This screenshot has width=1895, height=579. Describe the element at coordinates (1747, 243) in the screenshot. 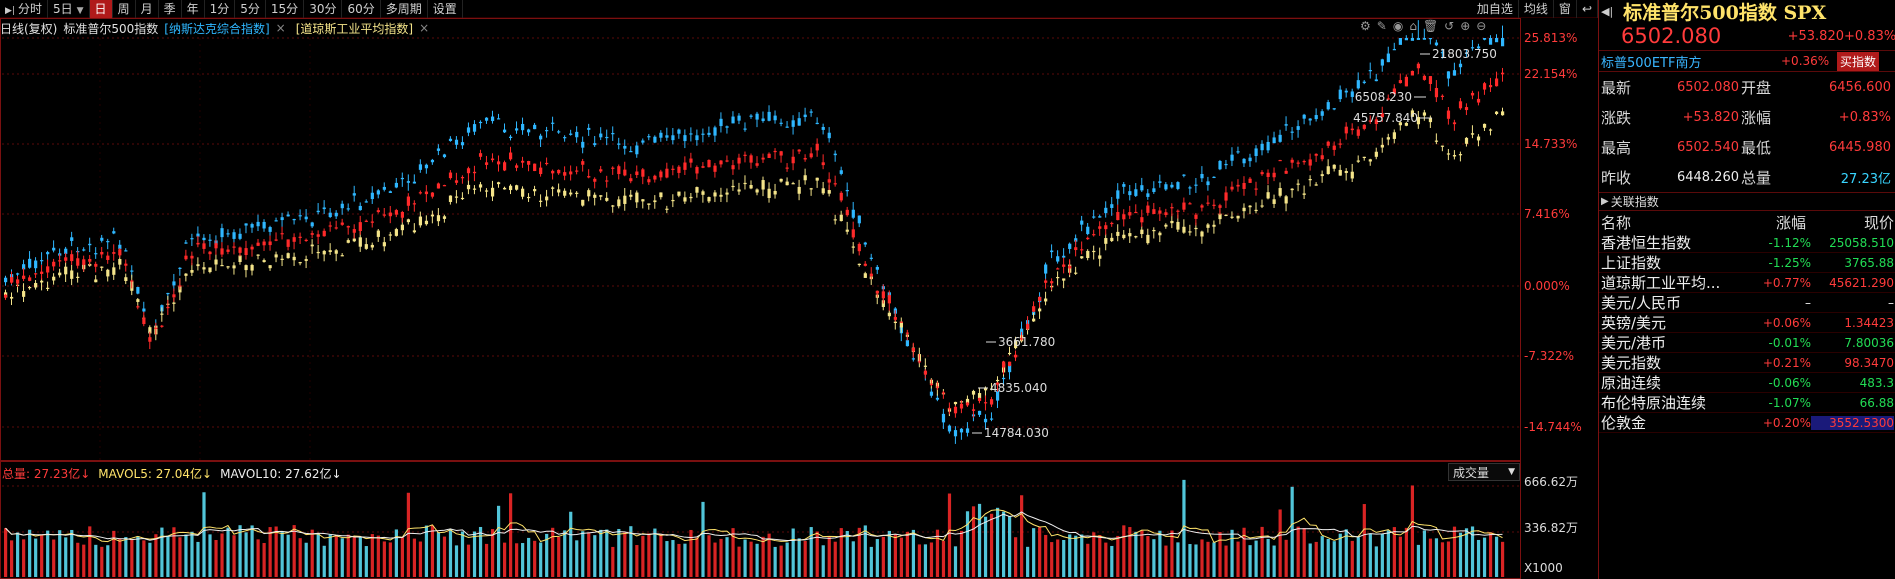

I see `related-row: 香港恒生指数 -1.12% 25058.510` at that location.